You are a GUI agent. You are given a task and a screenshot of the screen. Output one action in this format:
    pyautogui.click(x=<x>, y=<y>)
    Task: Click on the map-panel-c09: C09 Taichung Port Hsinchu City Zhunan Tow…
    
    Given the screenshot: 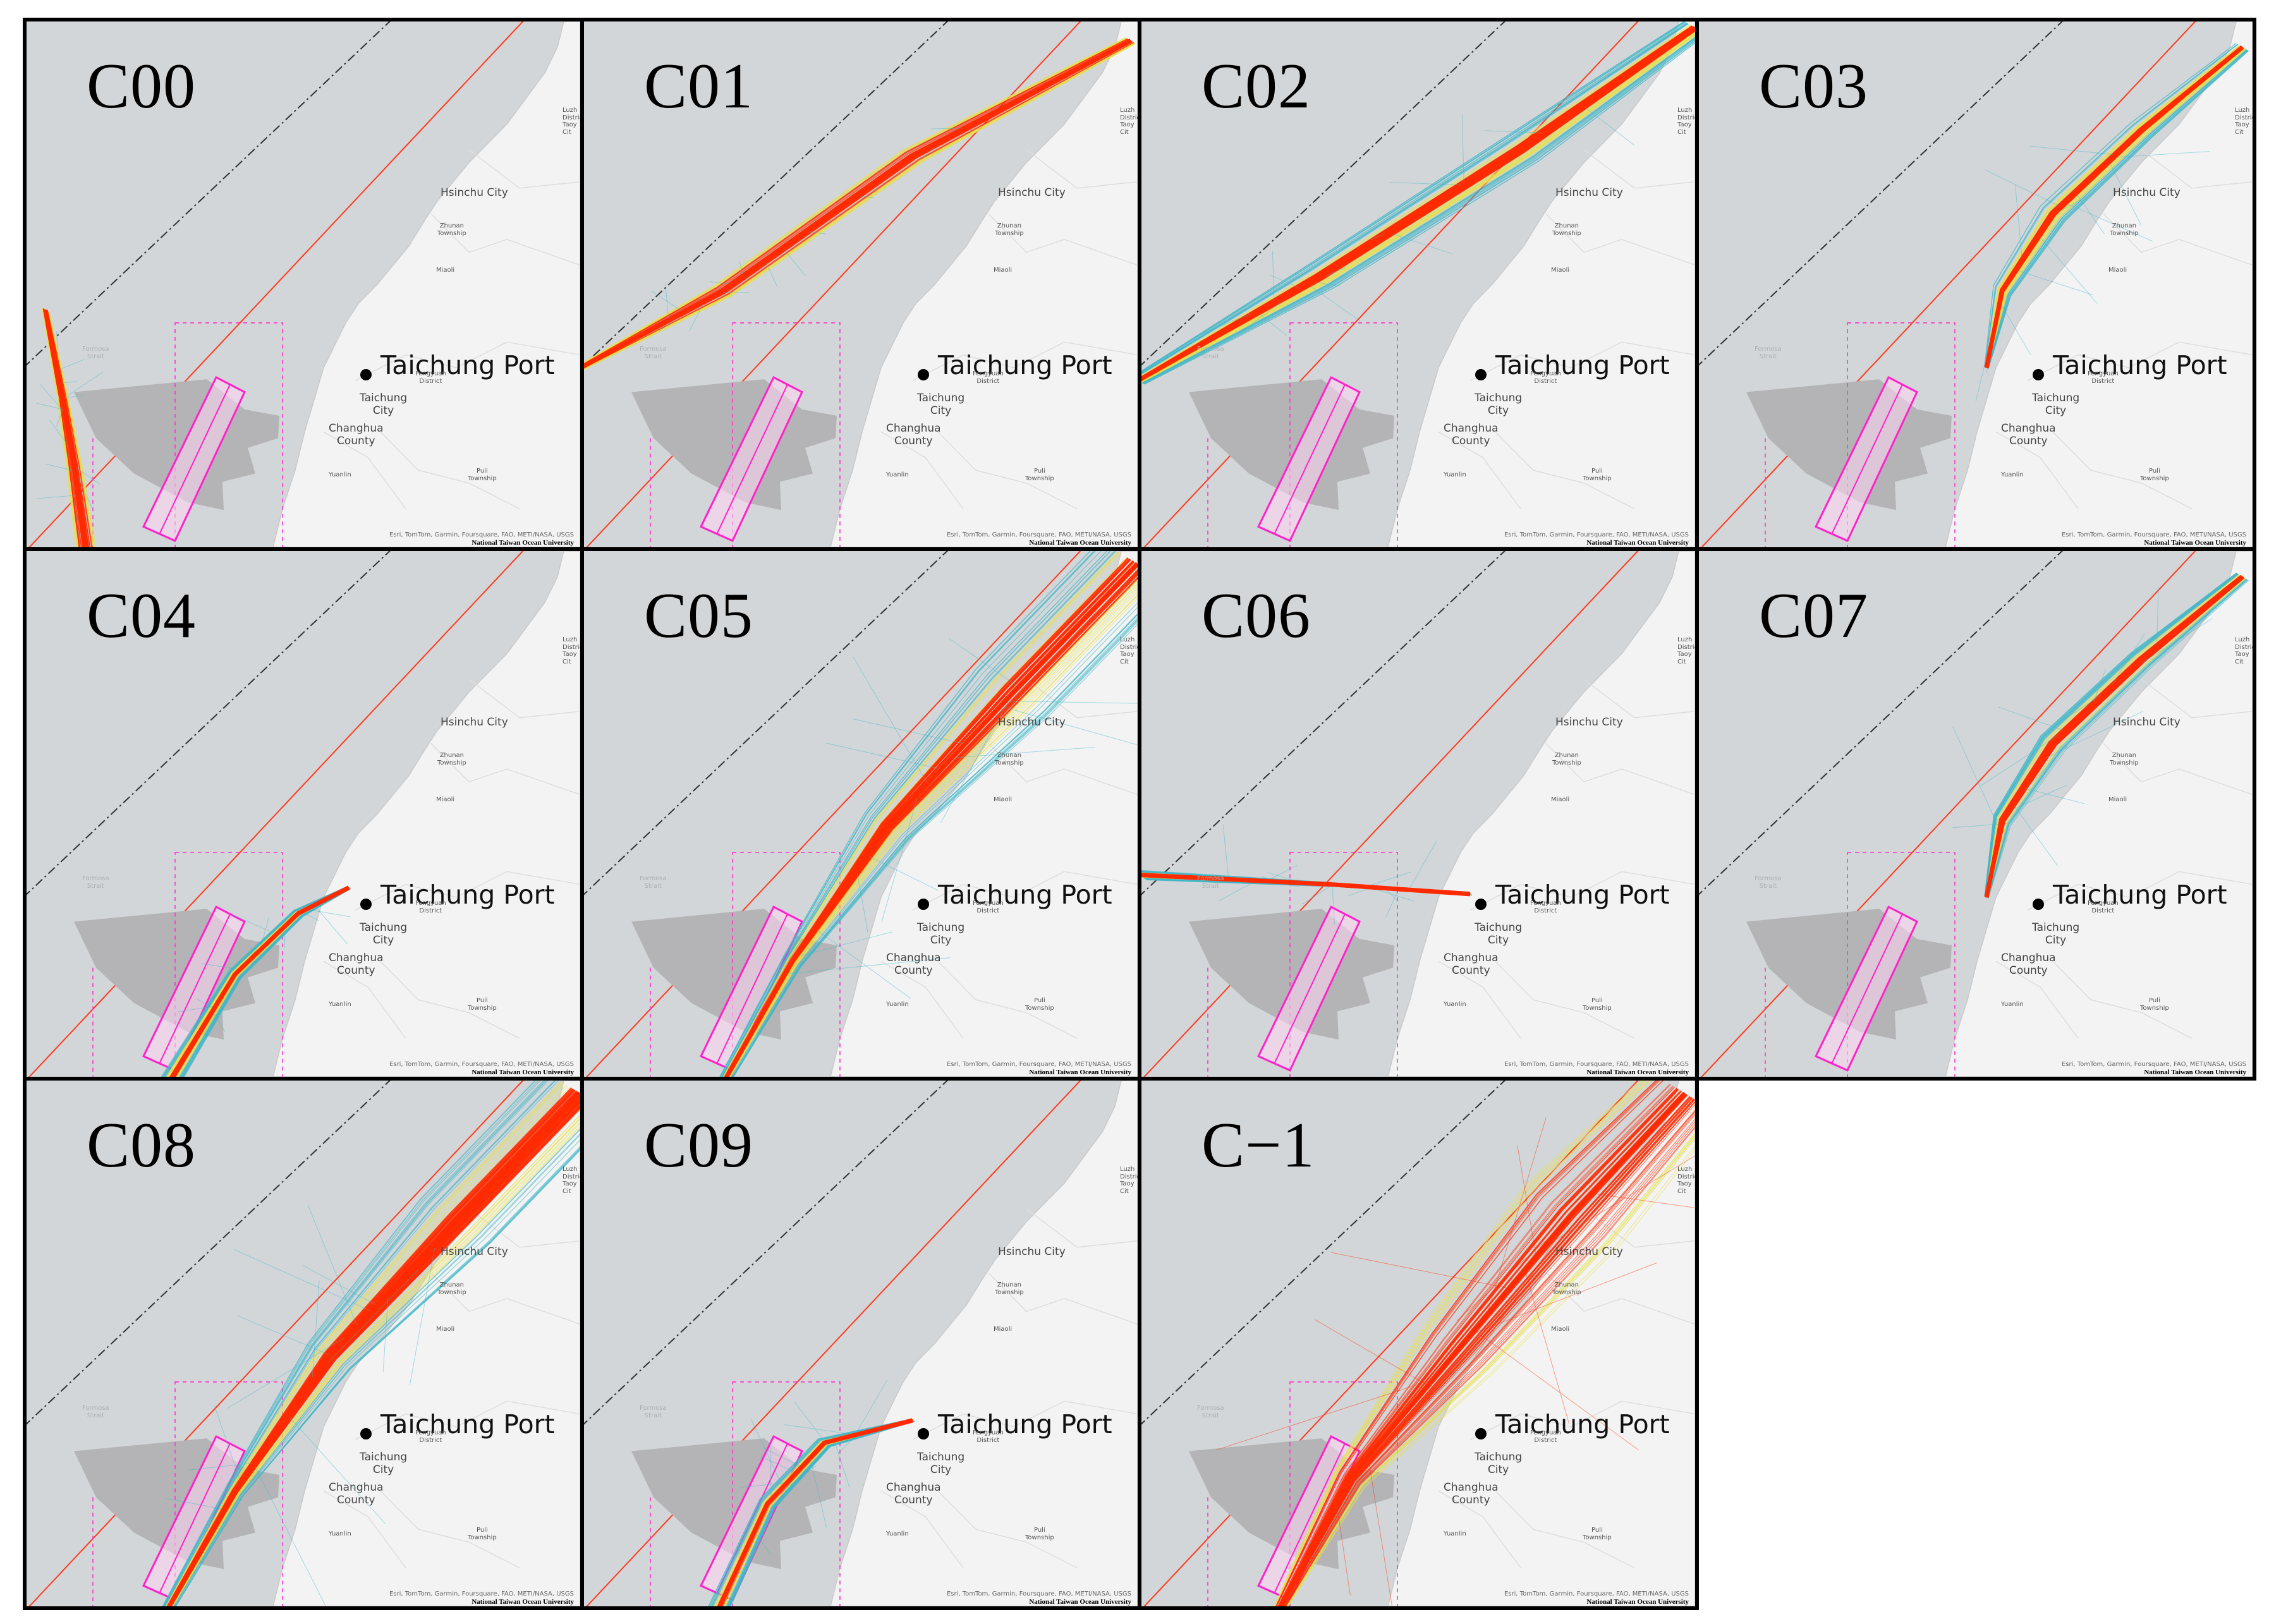 What is the action you would take?
    pyautogui.click(x=861, y=1343)
    